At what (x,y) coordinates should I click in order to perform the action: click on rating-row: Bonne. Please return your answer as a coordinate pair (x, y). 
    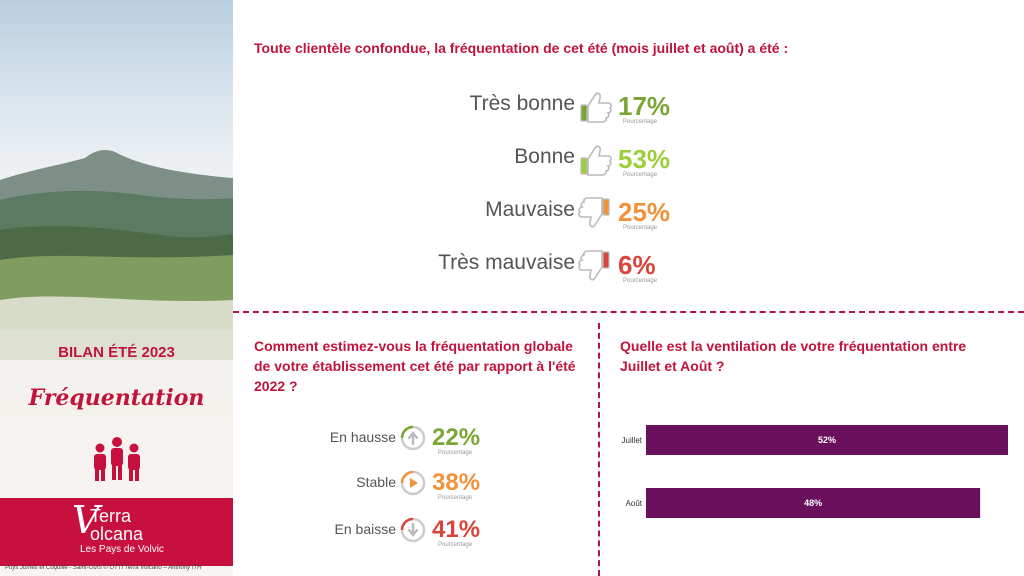
    Looking at the image, I should click on (477, 161).